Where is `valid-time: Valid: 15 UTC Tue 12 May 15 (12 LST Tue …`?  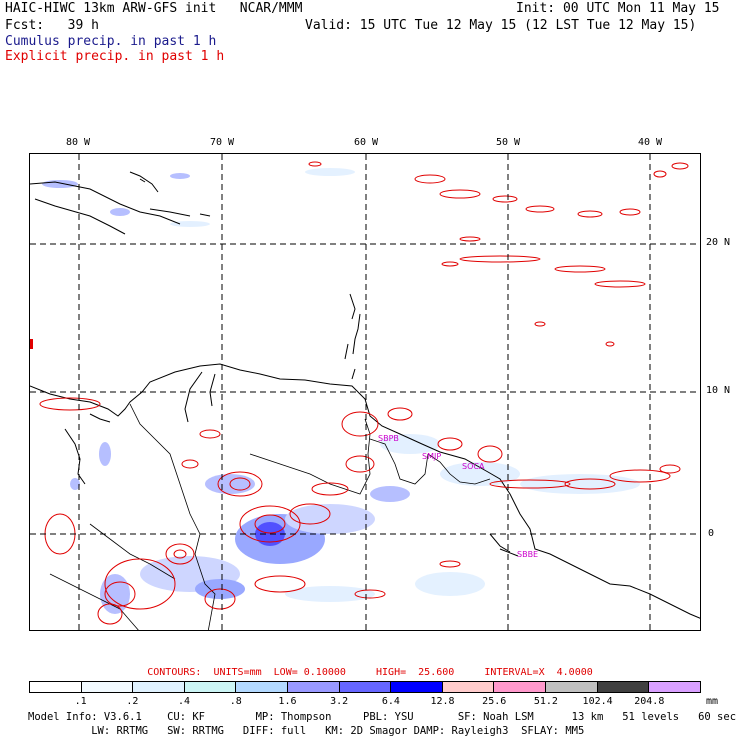
valid-time: Valid: 15 UTC Tue 12 May 15 (12 LST Tue … is located at coordinates (501, 25).